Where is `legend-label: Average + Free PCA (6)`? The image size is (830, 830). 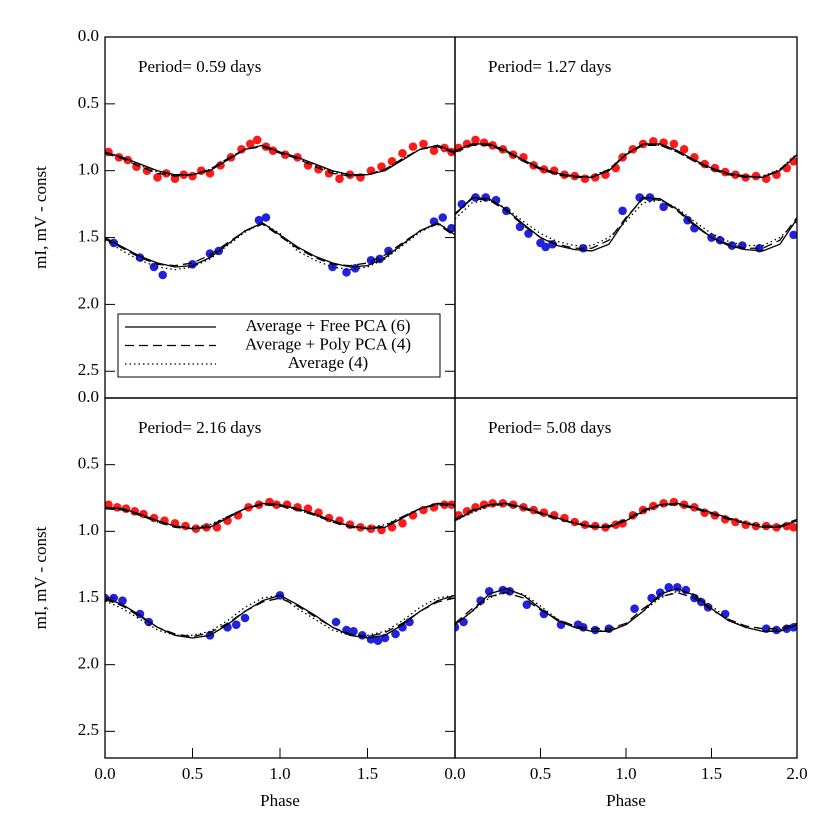
legend-label: Average + Free PCA (6) is located at coordinates (327, 325).